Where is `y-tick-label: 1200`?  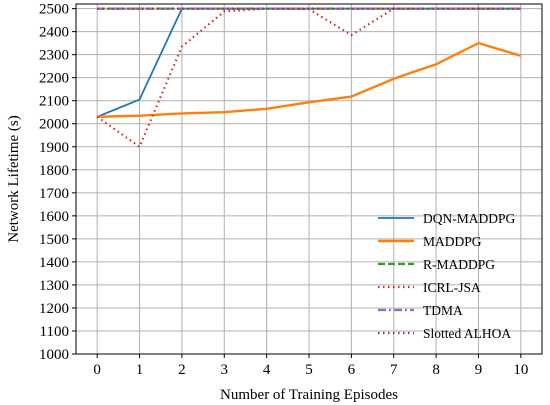 y-tick-label: 1200 is located at coordinates (54, 309).